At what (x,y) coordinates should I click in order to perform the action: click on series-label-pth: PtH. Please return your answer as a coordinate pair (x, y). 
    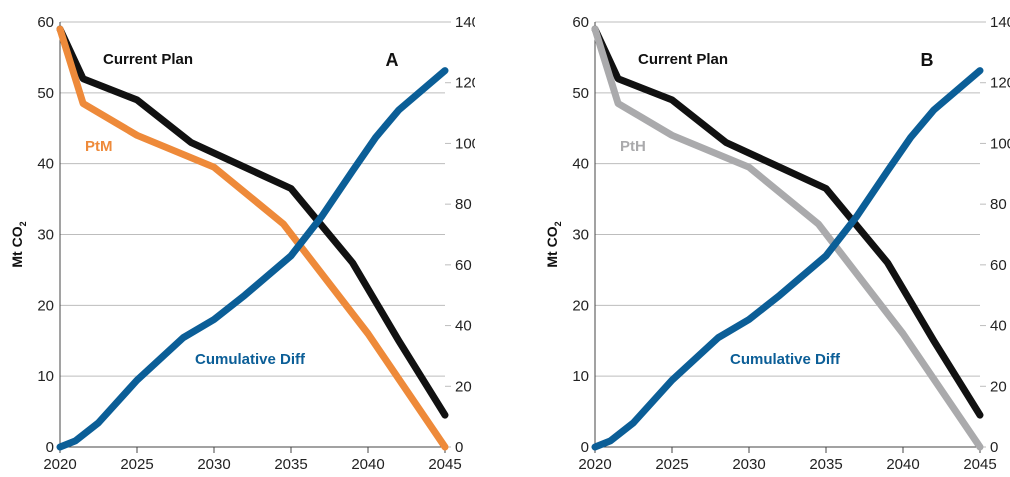
    Looking at the image, I should click on (633, 146).